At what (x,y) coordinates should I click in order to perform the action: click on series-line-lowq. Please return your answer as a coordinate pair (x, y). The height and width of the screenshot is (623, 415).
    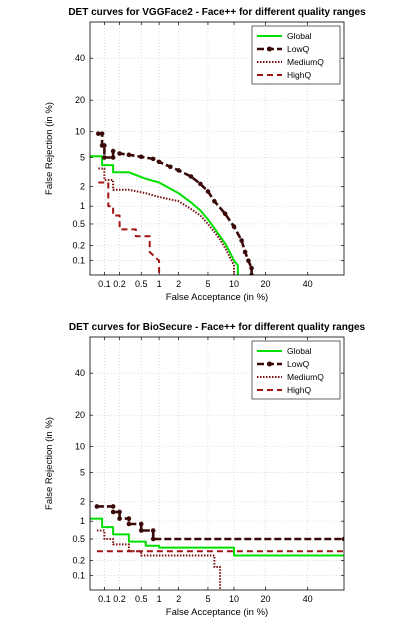
    Looking at the image, I should click on (220, 523).